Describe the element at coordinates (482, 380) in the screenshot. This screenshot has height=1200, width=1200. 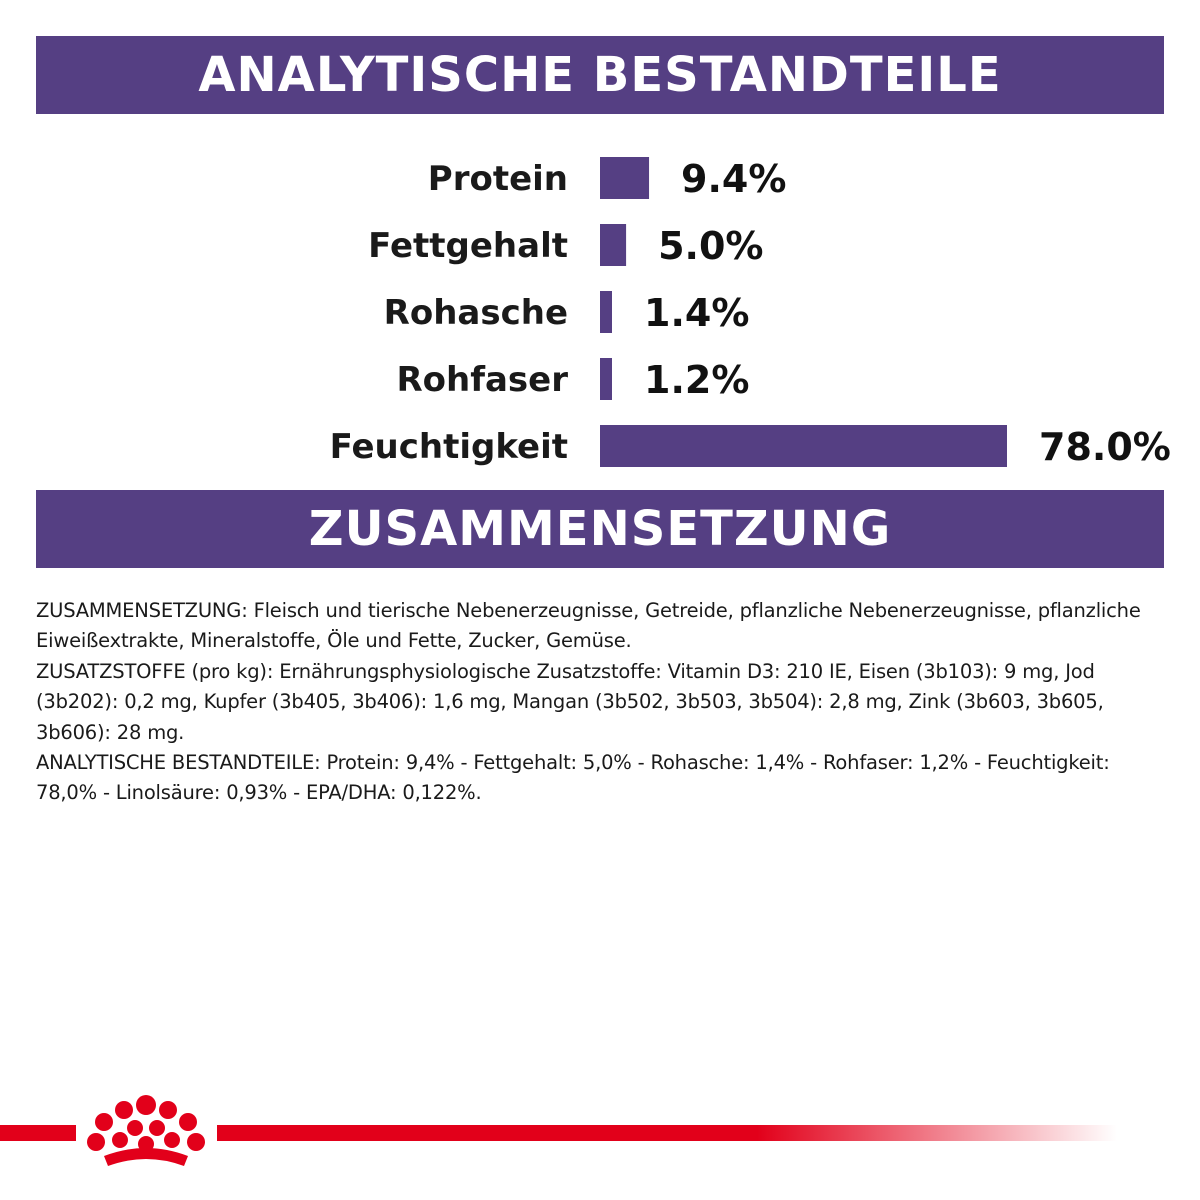
I see `category-label: Rohfaser` at that location.